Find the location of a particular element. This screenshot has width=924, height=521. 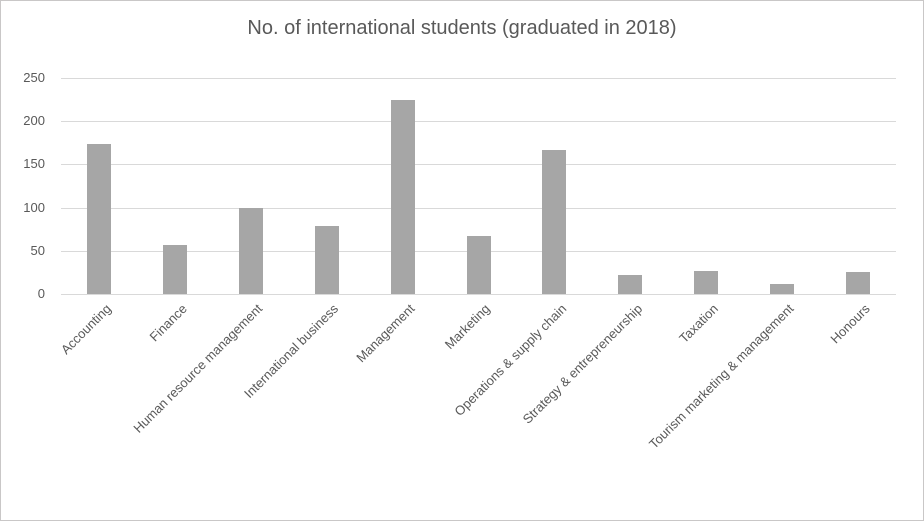

x-axis-label: Management is located at coordinates (385, 333).